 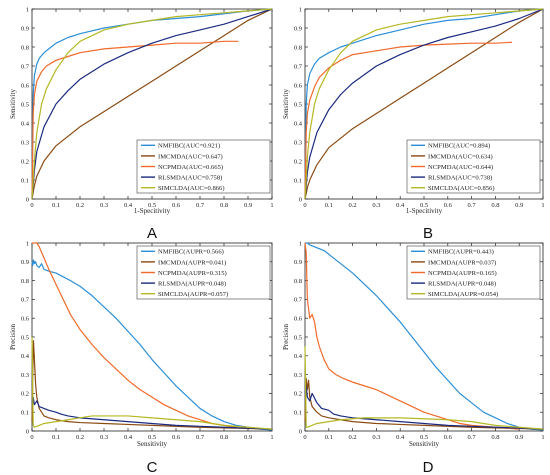 I want to click on legend-label: IMCMDA(AUC=0.647), so click(x=190, y=156).